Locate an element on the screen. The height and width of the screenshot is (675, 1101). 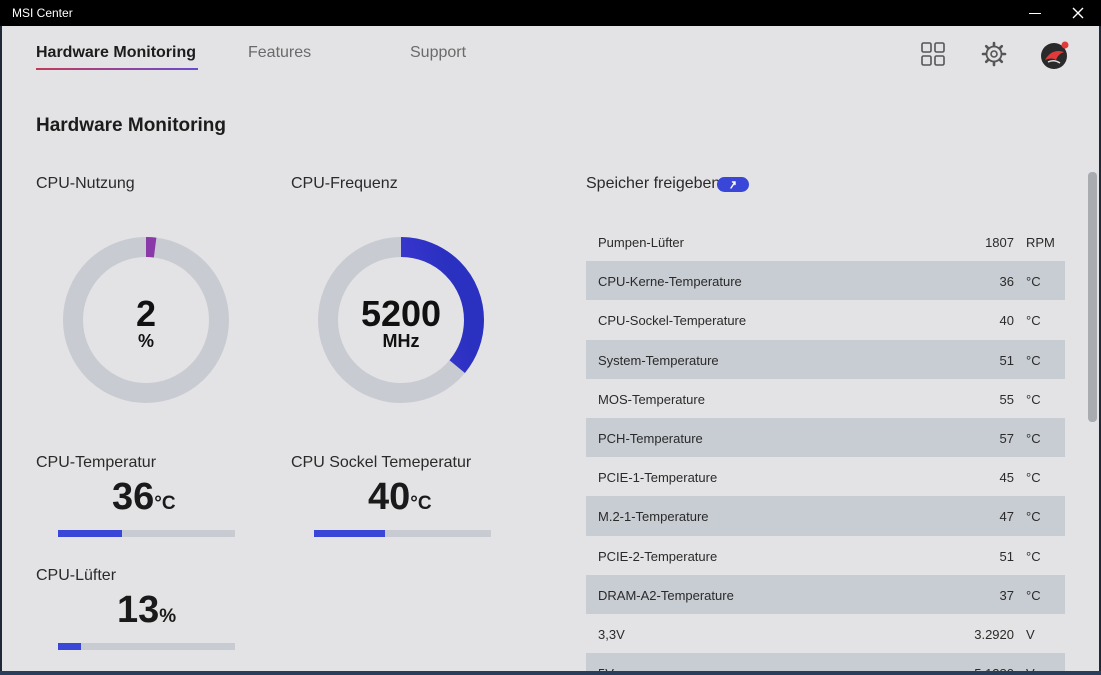
sensor-row: 3,3V 3.2920 V is located at coordinates (825, 633).